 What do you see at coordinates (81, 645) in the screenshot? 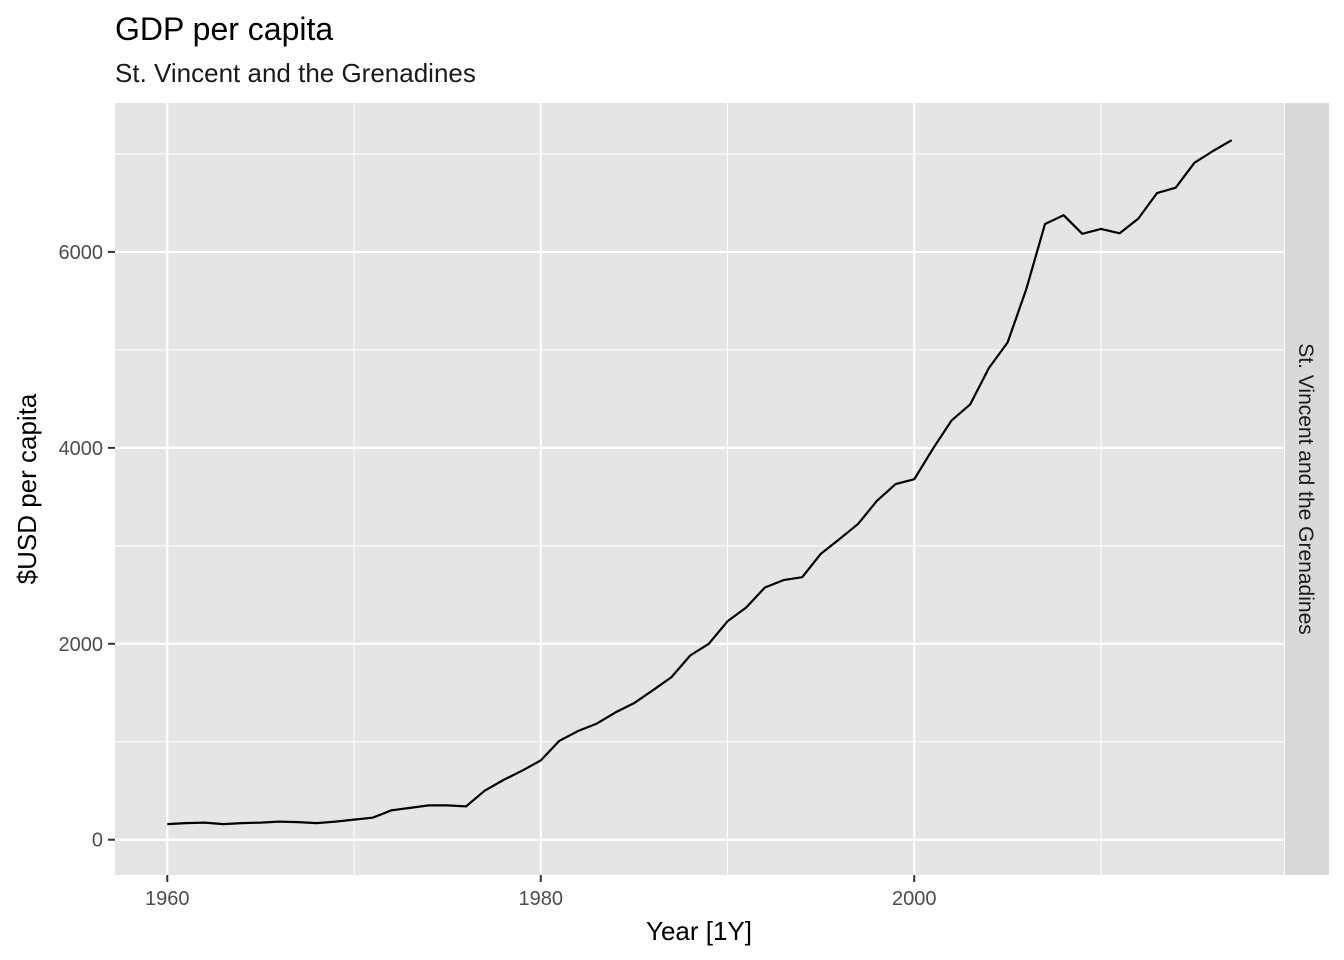
I see `y-tick-label: 2000` at bounding box center [81, 645].